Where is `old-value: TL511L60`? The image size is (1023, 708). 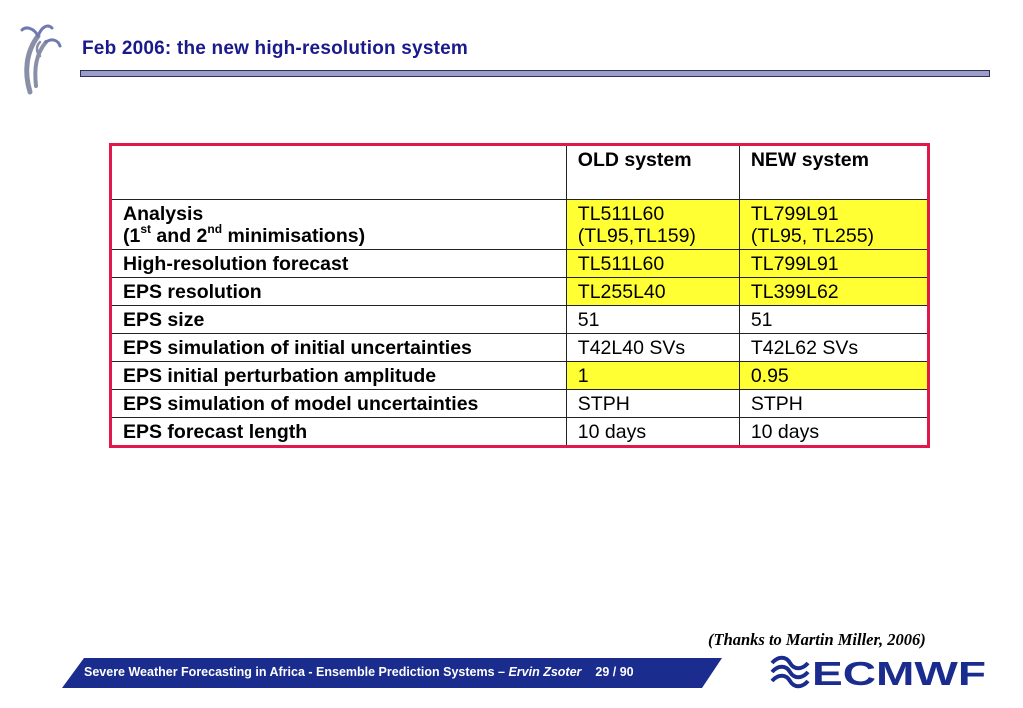
old-value: TL511L60 is located at coordinates (652, 263).